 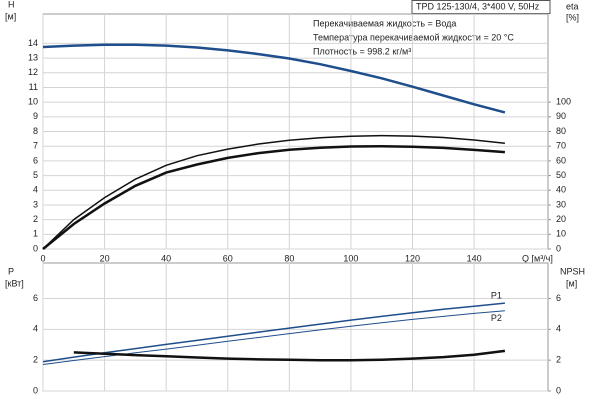 What do you see at coordinates (478, 6) in the screenshot?
I see `chart-title: TPD 125-130/4, 3*400 V, 50Hz` at bounding box center [478, 6].